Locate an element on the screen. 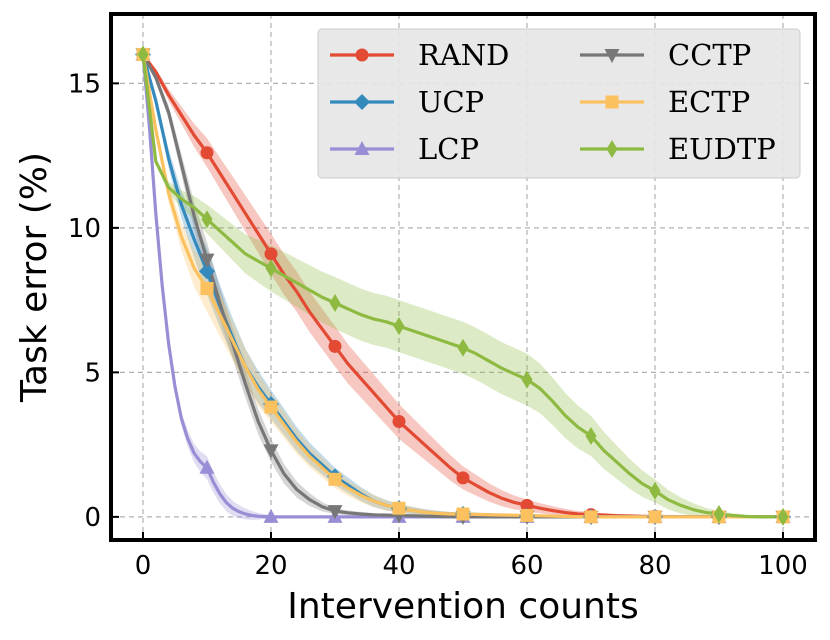 The width and height of the screenshot is (830, 640). legend-marker-cctp is located at coordinates (612, 56).